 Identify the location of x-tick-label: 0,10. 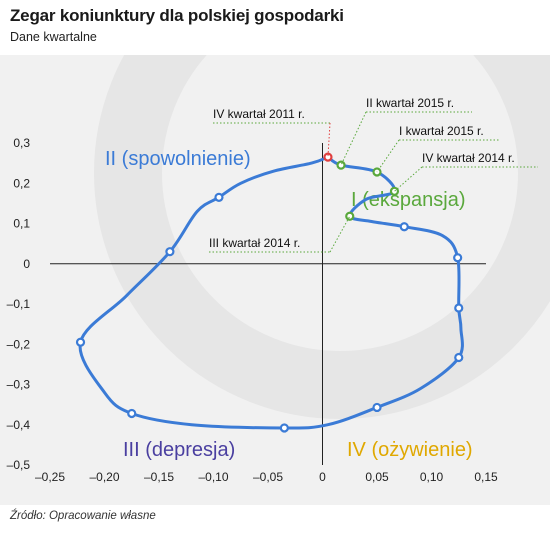
(432, 477).